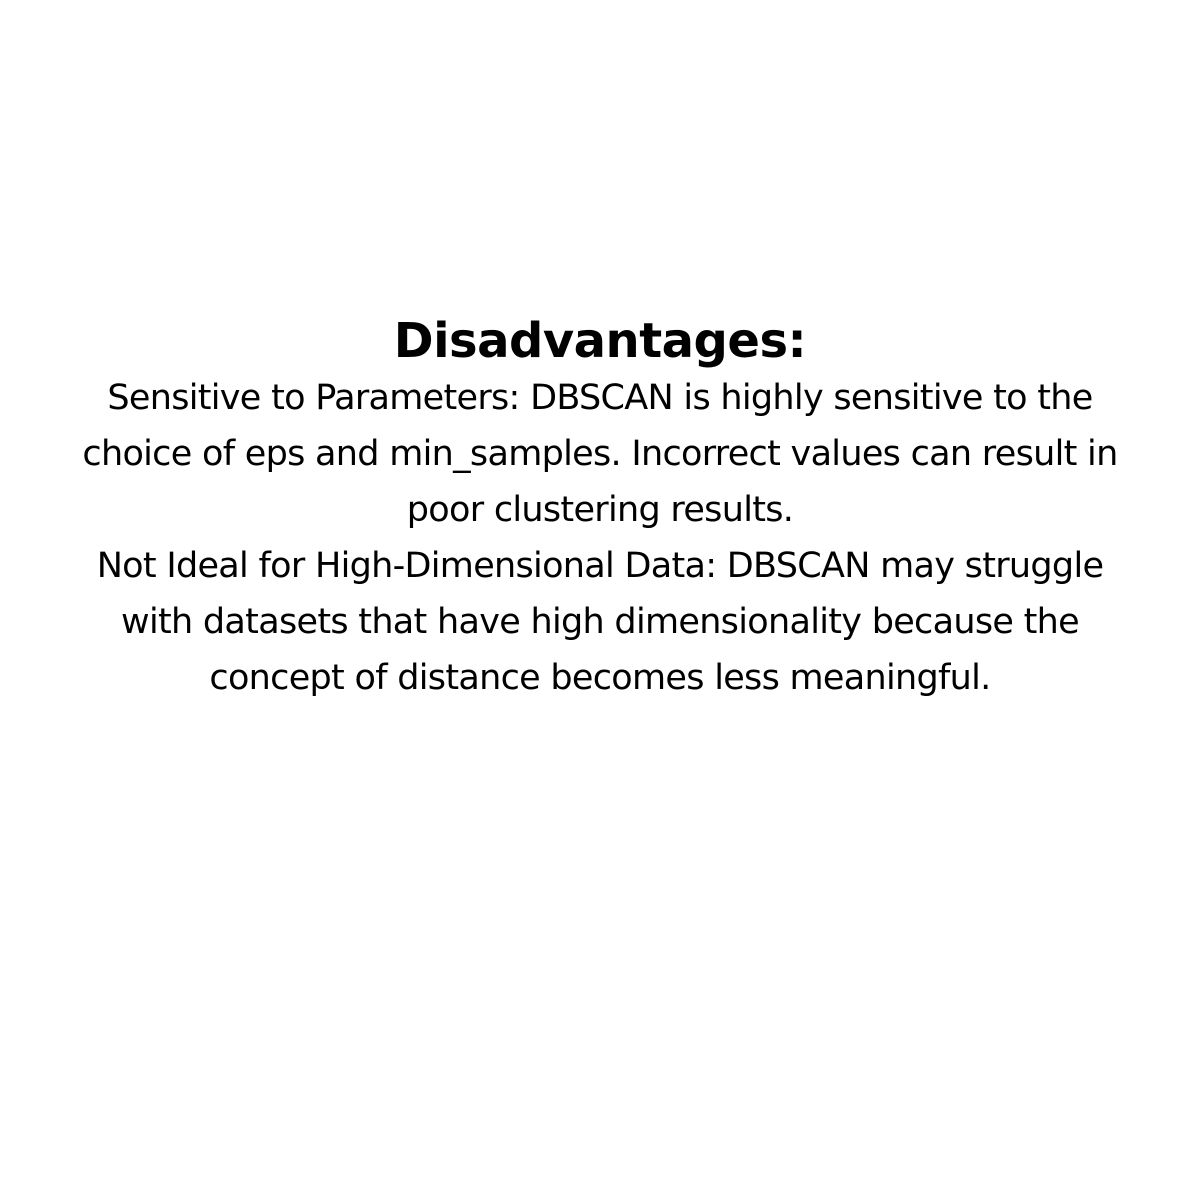 The height and width of the screenshot is (1200, 1200). I want to click on page-title: Disadvantages:, so click(600, 341).